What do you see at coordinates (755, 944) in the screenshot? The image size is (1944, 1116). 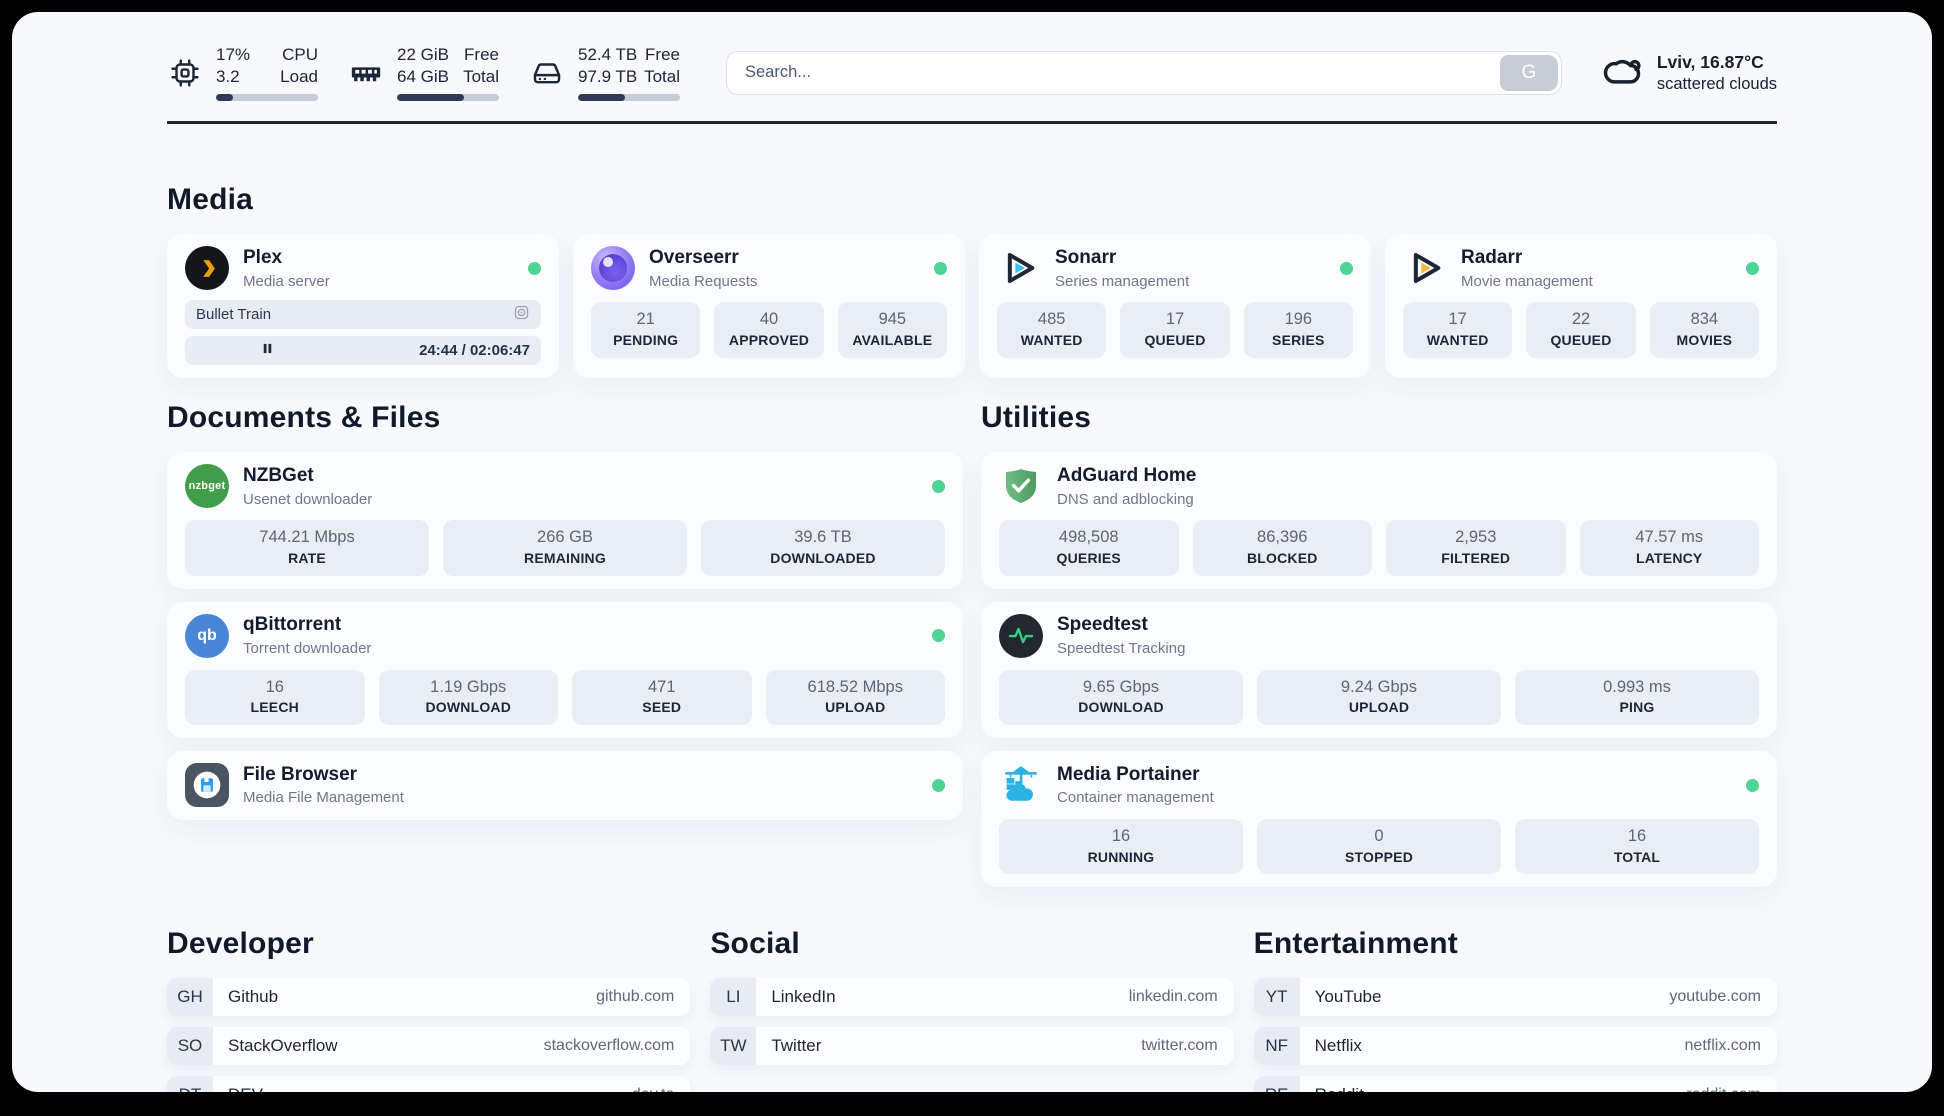 I see `section-title-social: Social` at bounding box center [755, 944].